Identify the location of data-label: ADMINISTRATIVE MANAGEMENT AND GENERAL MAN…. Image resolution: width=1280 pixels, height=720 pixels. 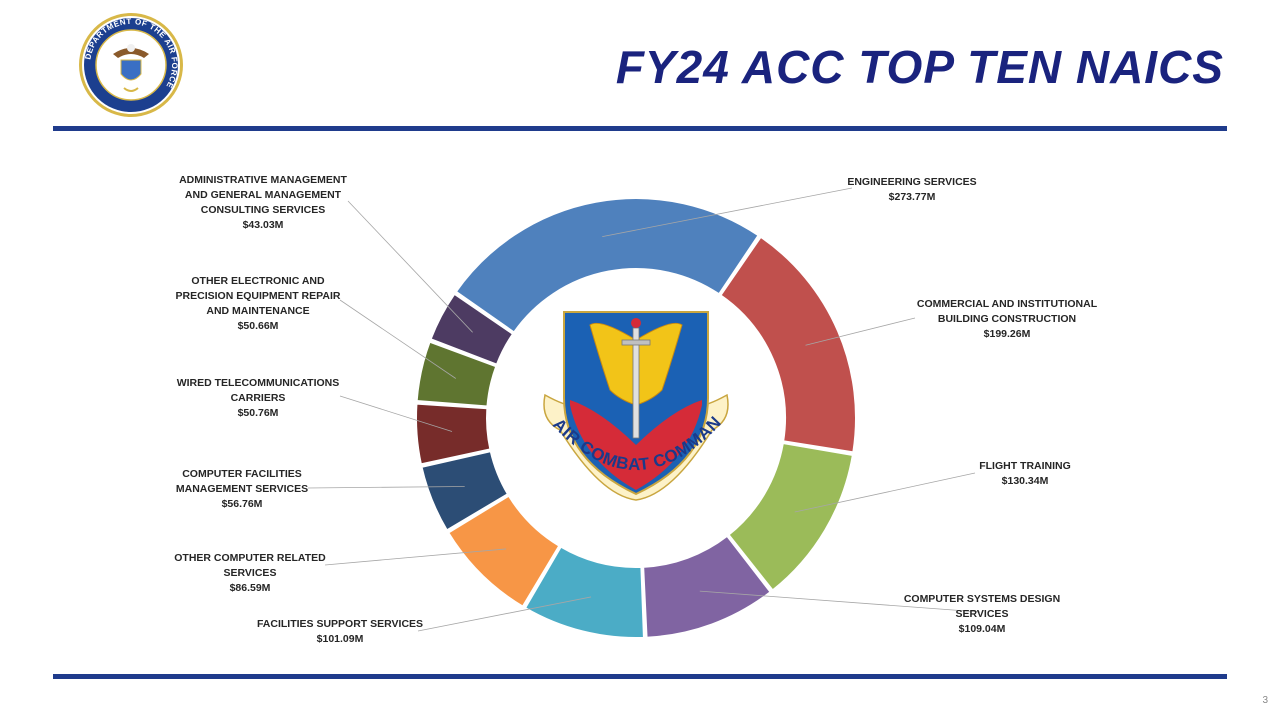
(263, 202).